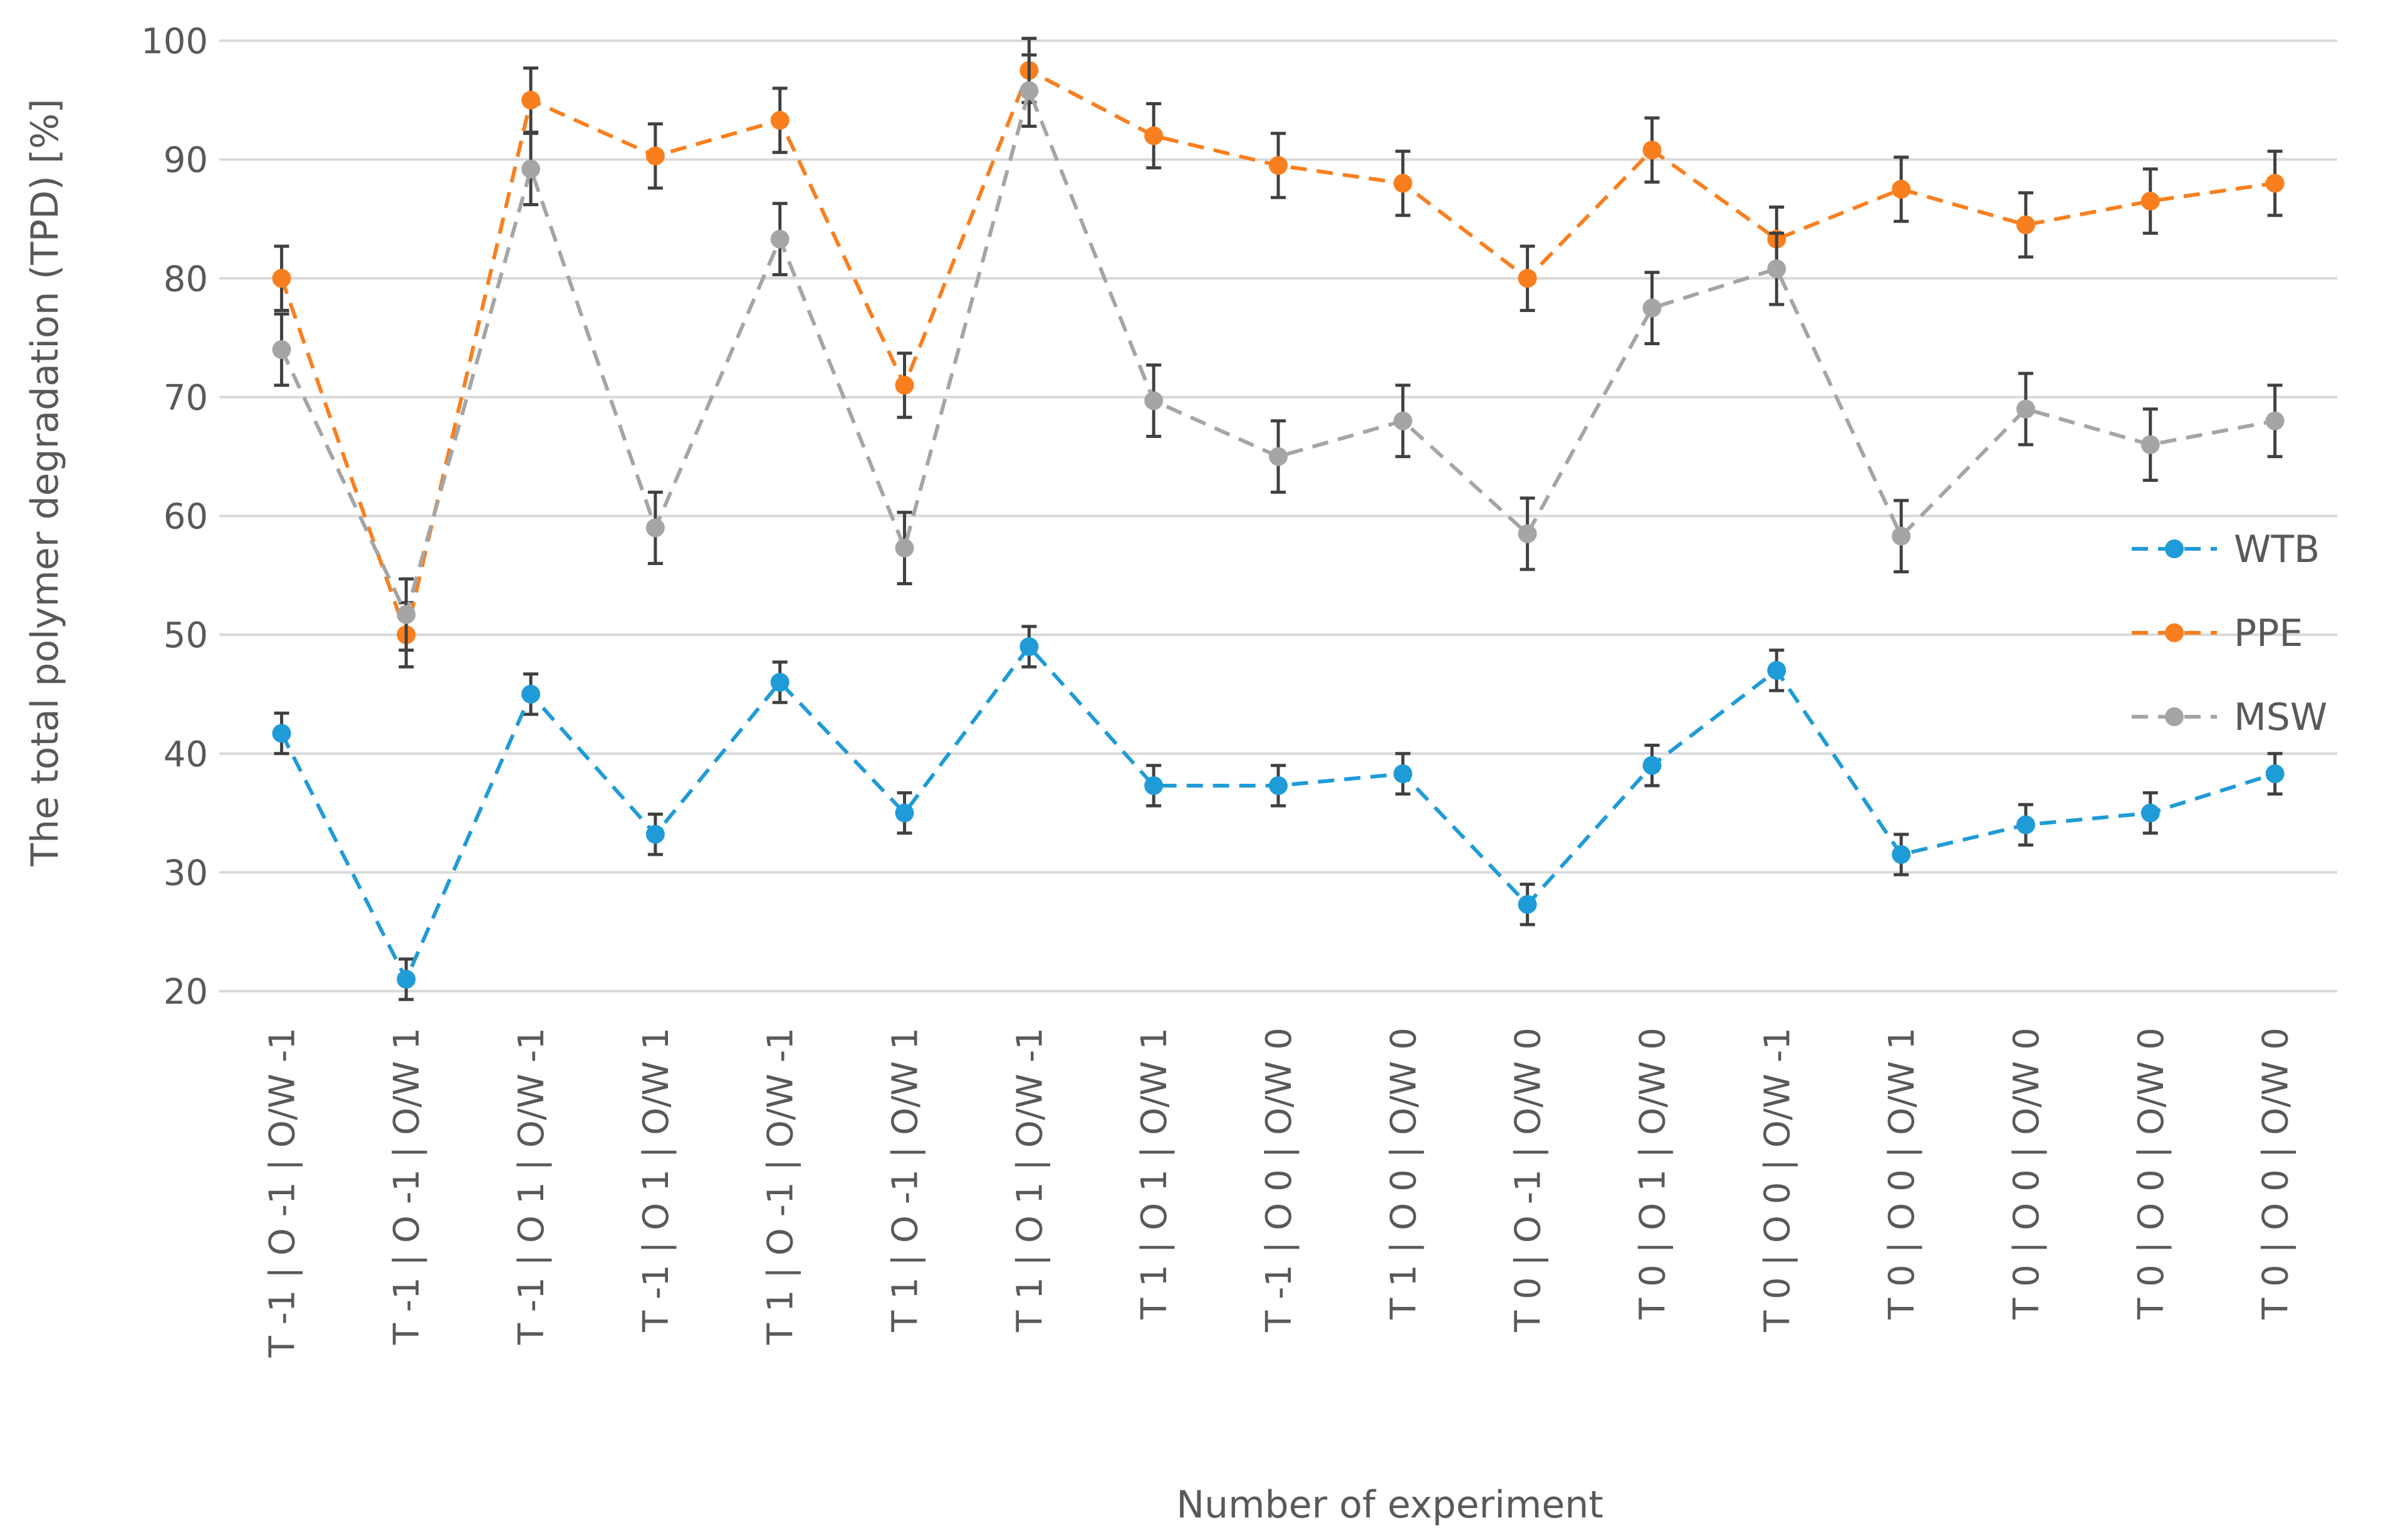 The image size is (2393, 1540). I want to click on x-tick-label: T 0 | O 0 | O/W 1, so click(1902, 1174).